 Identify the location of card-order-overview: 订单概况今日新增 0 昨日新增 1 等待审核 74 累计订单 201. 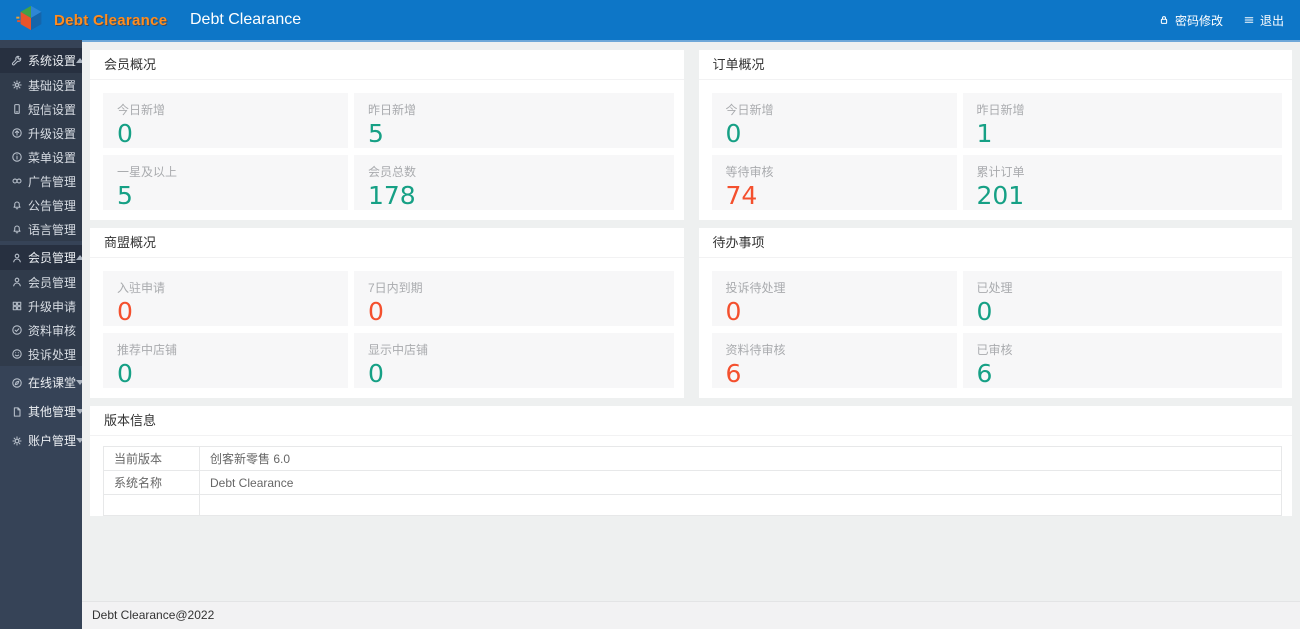
(995, 135).